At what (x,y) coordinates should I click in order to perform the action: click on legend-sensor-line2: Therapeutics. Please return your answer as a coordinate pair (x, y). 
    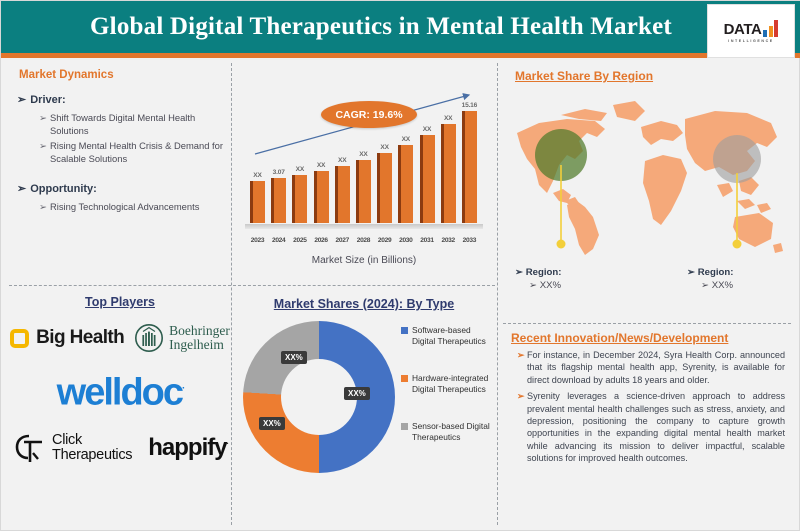
    Looking at the image, I should click on (436, 437).